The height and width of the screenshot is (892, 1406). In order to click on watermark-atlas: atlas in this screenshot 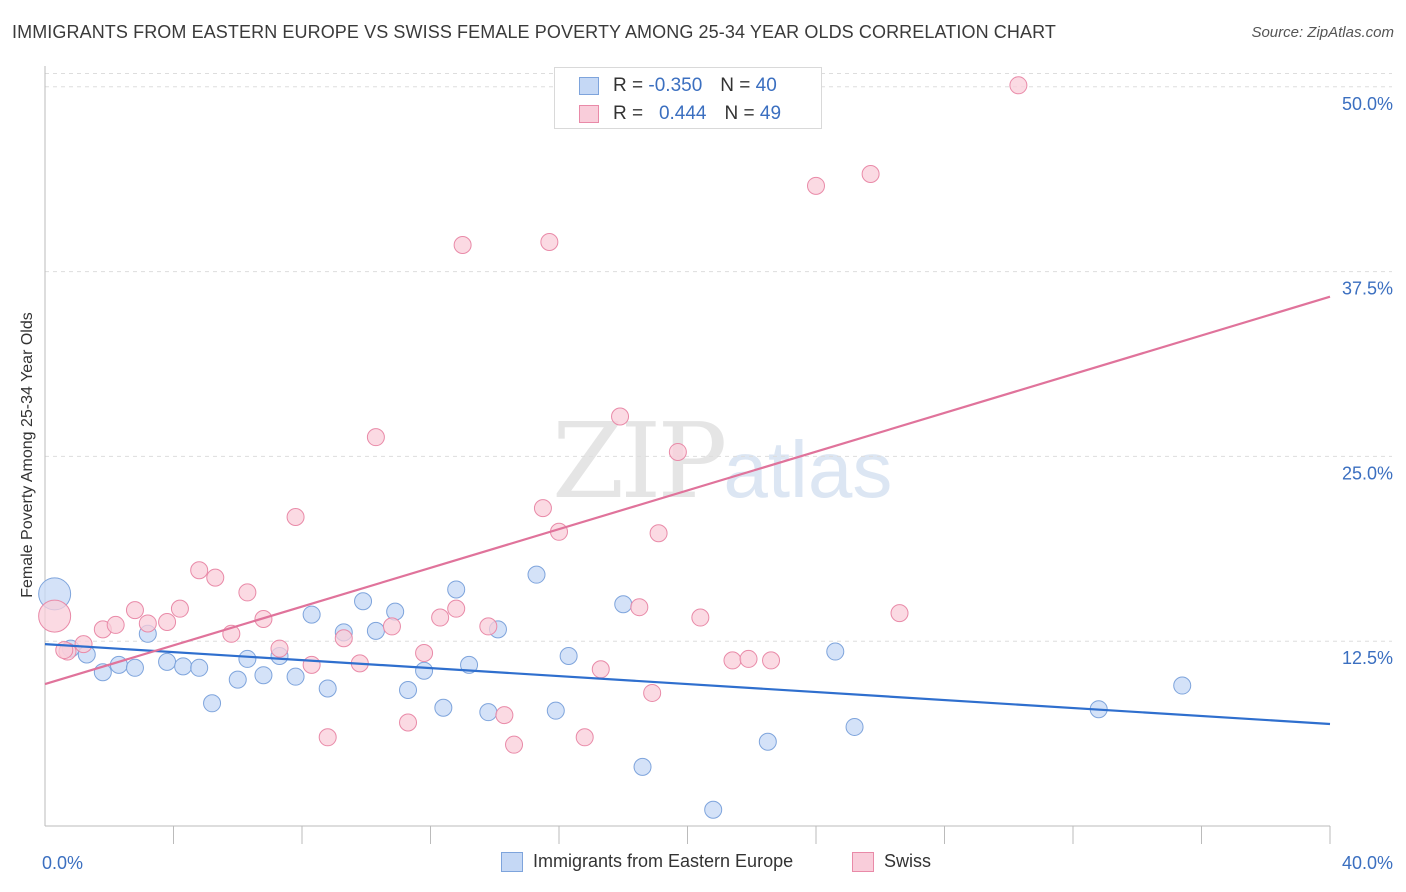, I will do `click(808, 469)`.